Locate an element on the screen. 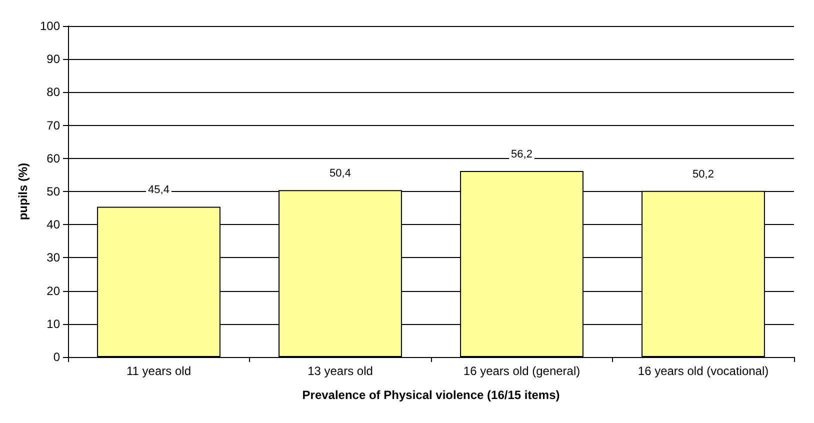  y-tick-label: 40 is located at coordinates (53, 225).